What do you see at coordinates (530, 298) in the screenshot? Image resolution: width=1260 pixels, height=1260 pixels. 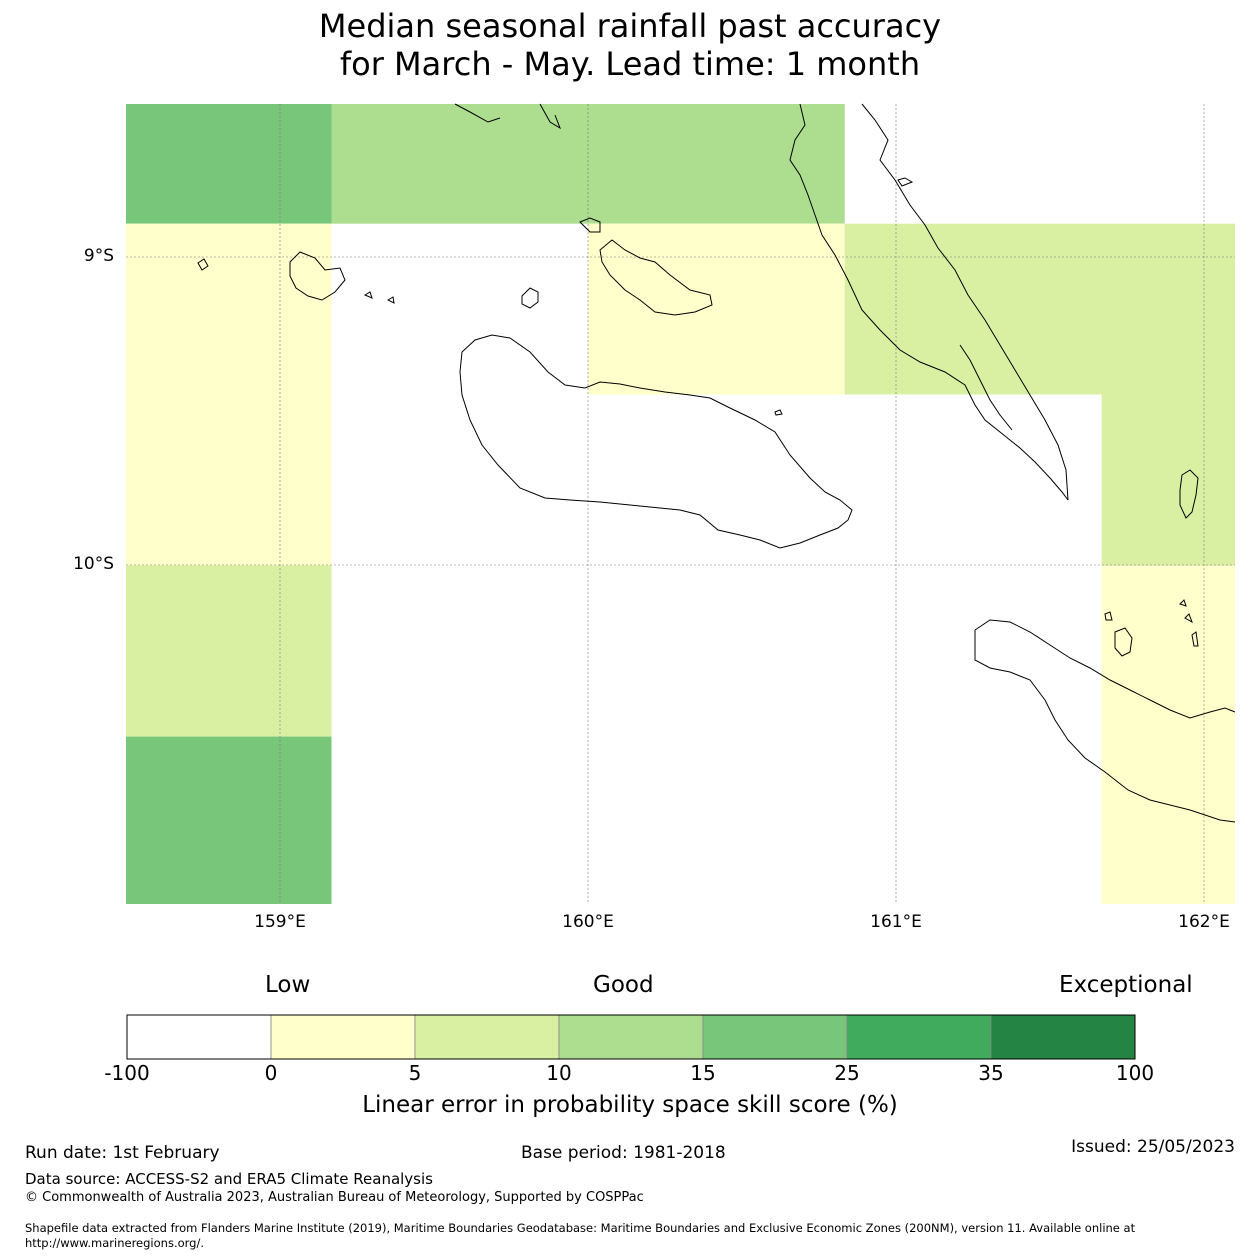 I see `coast-savo` at bounding box center [530, 298].